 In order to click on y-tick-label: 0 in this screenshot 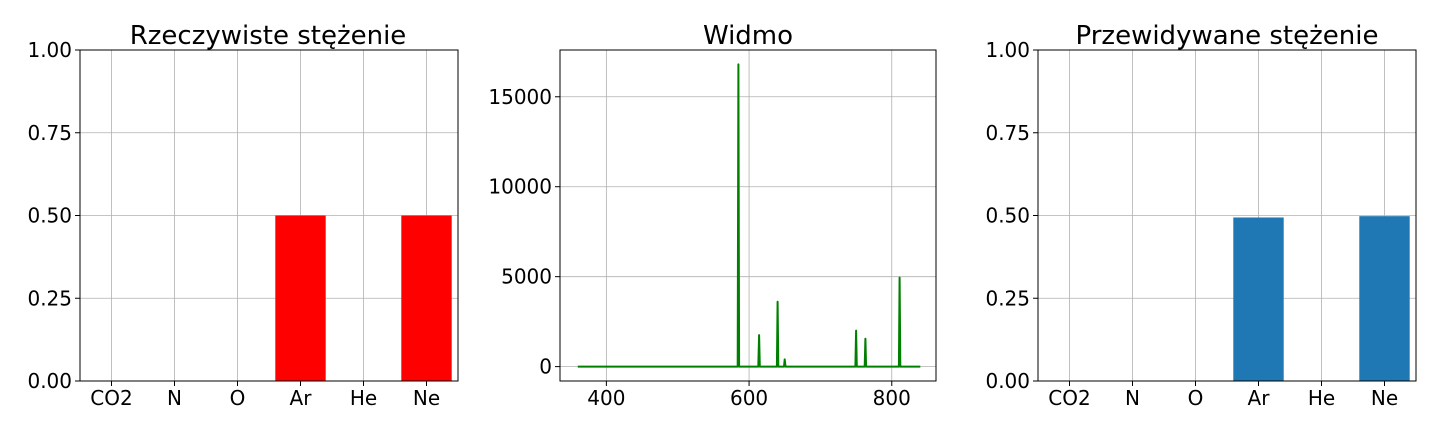, I will do `click(545, 367)`.